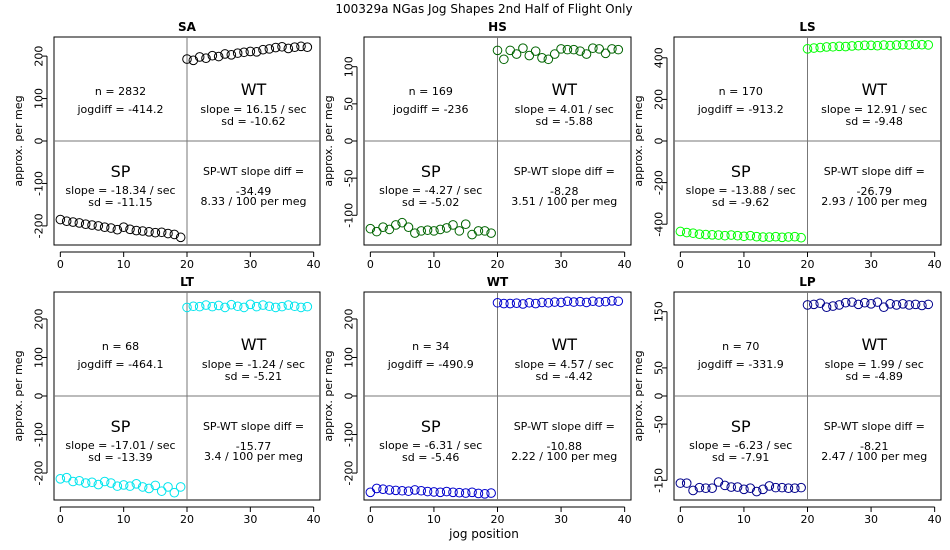  I want to click on slope-diff-value: -10.88, so click(564, 446).